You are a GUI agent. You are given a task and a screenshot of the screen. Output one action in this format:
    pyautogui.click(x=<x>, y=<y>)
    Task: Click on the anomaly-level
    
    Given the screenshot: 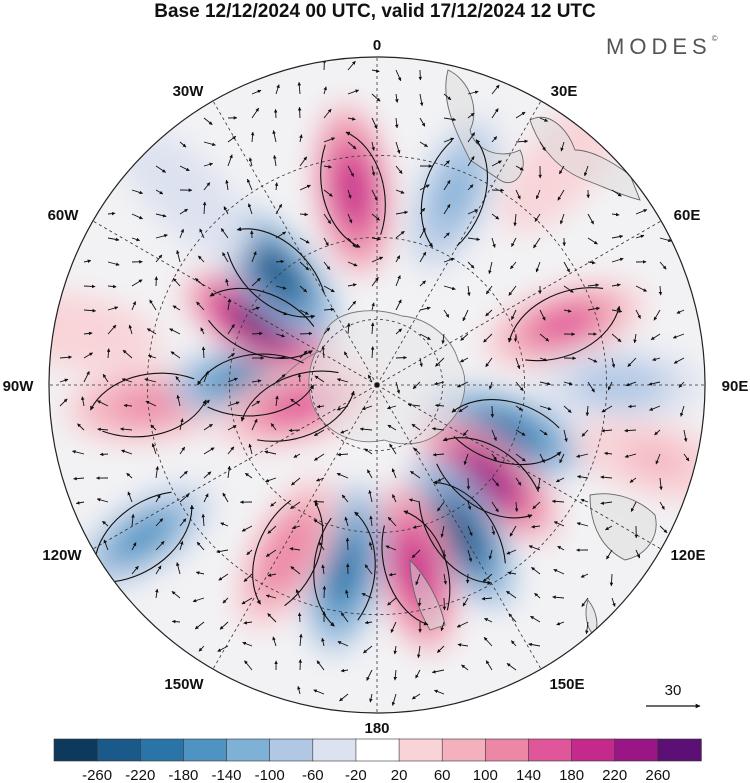 What is the action you would take?
    pyautogui.click(x=488, y=478)
    